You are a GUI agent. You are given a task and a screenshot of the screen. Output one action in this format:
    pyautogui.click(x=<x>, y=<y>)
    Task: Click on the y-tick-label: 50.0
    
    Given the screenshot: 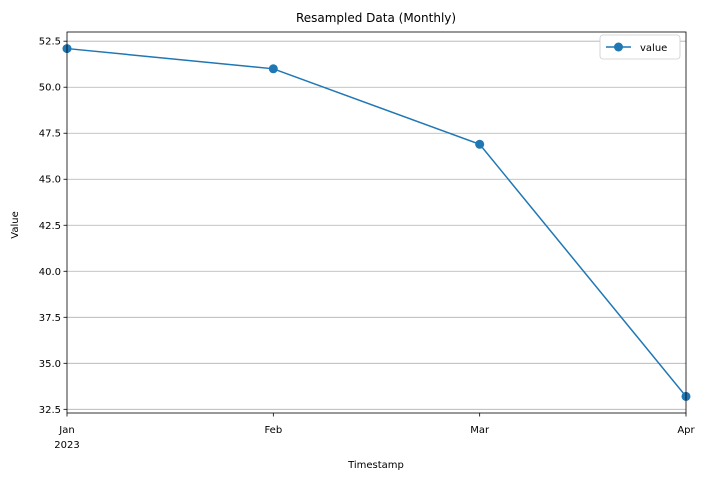 What is the action you would take?
    pyautogui.click(x=50, y=88)
    